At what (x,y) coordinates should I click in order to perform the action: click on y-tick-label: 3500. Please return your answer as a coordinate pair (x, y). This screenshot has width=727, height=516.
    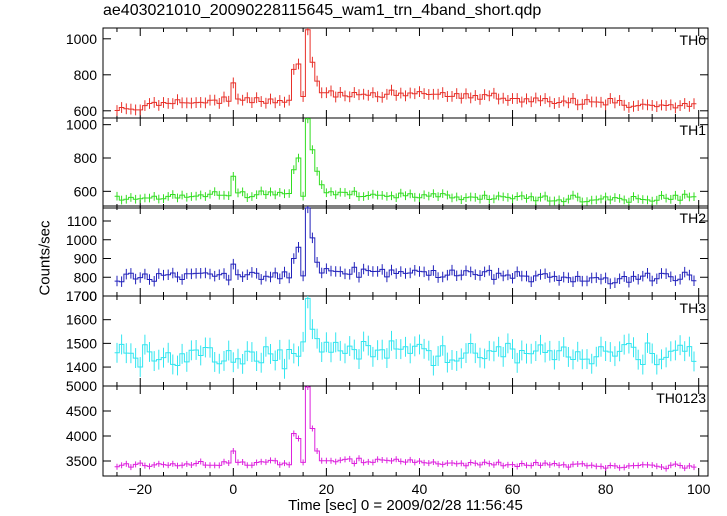
    Looking at the image, I should click on (81, 461).